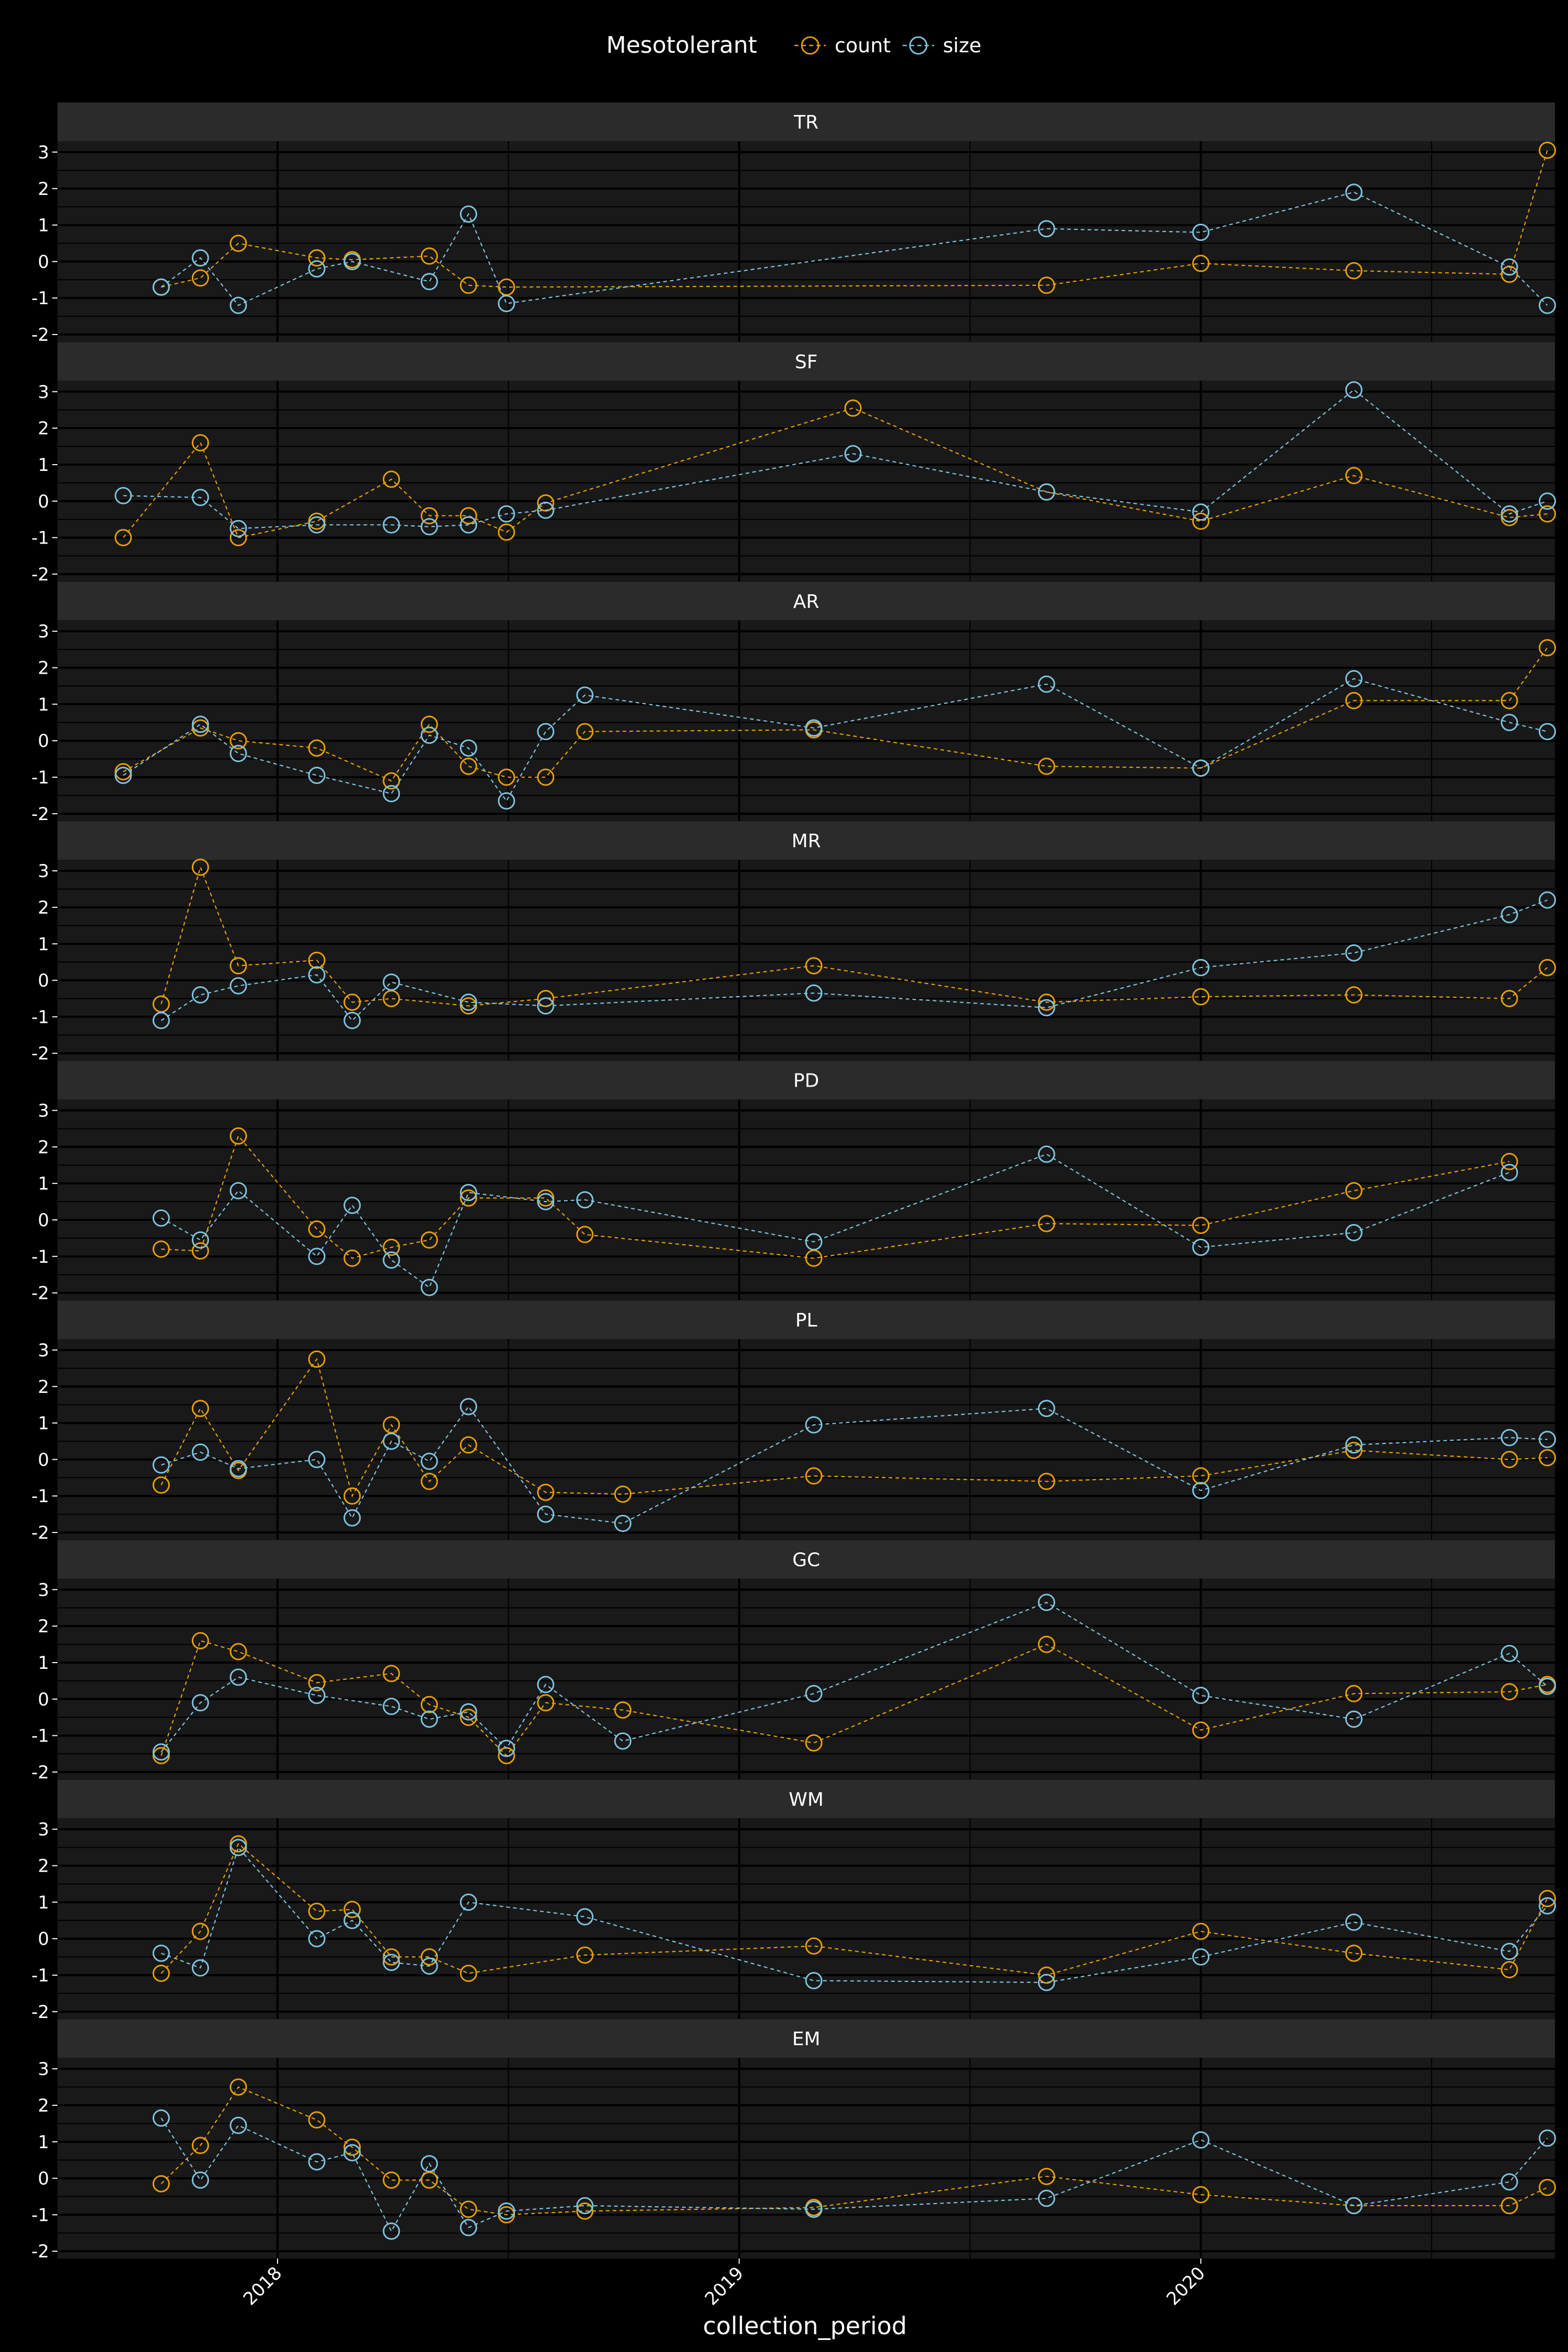 Image resolution: width=1568 pixels, height=2352 pixels. Describe the element at coordinates (793, 703) in the screenshot. I see `panel-AR: AR -2 -1 0 1 2 3` at that location.